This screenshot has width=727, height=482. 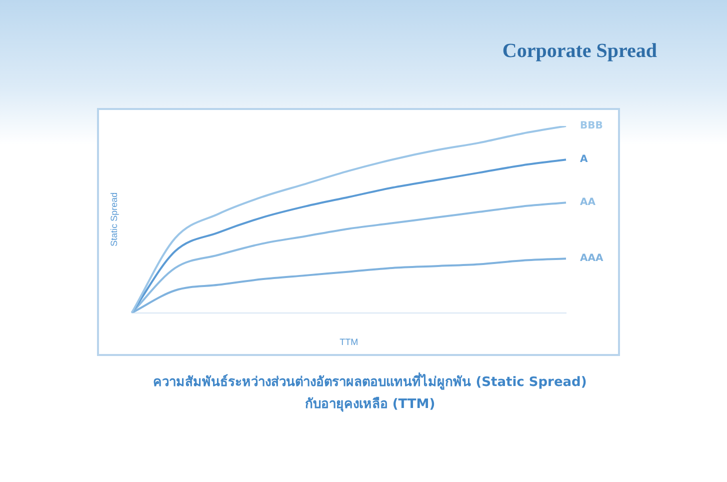 I want to click on series-label: AA, so click(x=588, y=202).